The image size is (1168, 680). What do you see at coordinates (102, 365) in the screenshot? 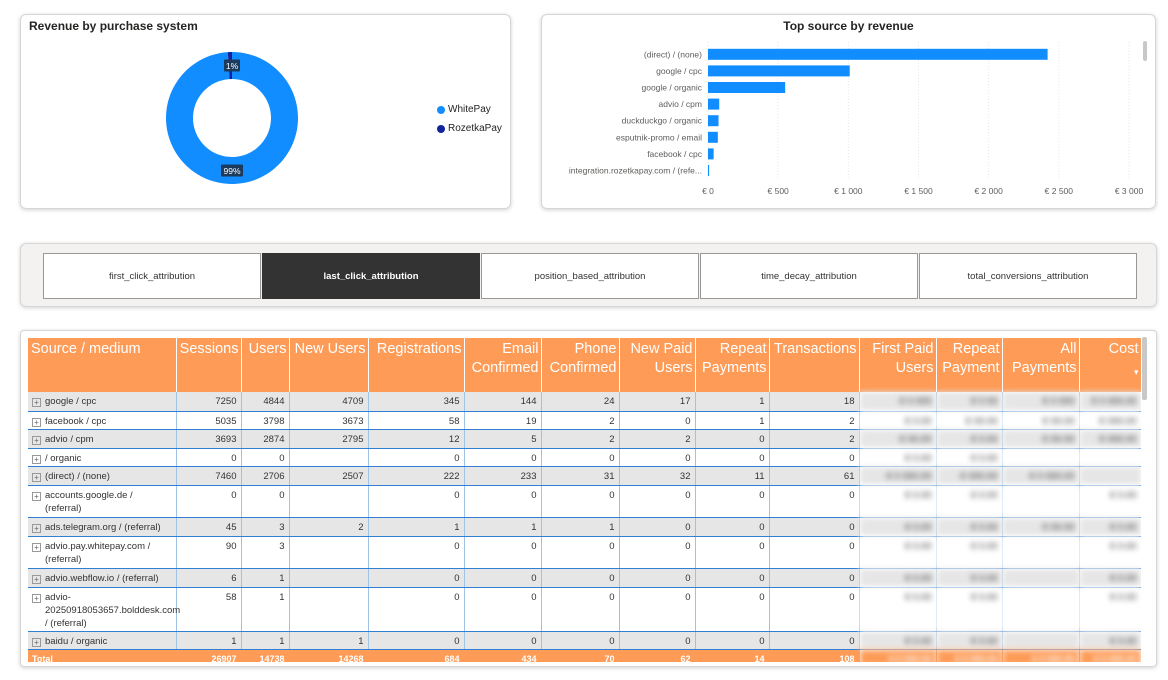
I see `column-header: Source / medium` at bounding box center [102, 365].